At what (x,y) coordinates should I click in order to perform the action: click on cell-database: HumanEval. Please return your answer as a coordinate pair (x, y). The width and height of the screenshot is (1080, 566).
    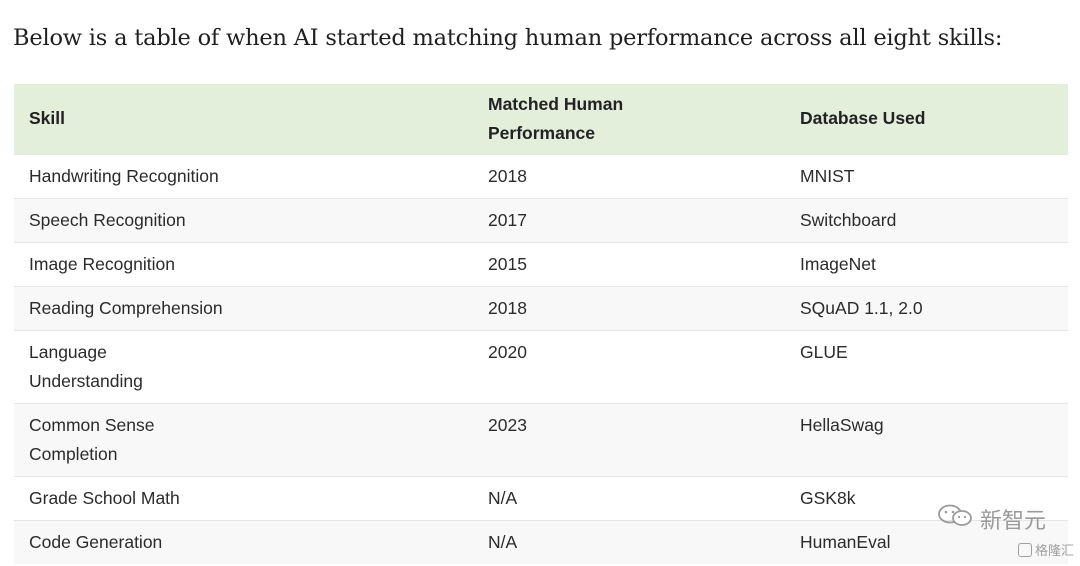
    Looking at the image, I should click on (926, 541).